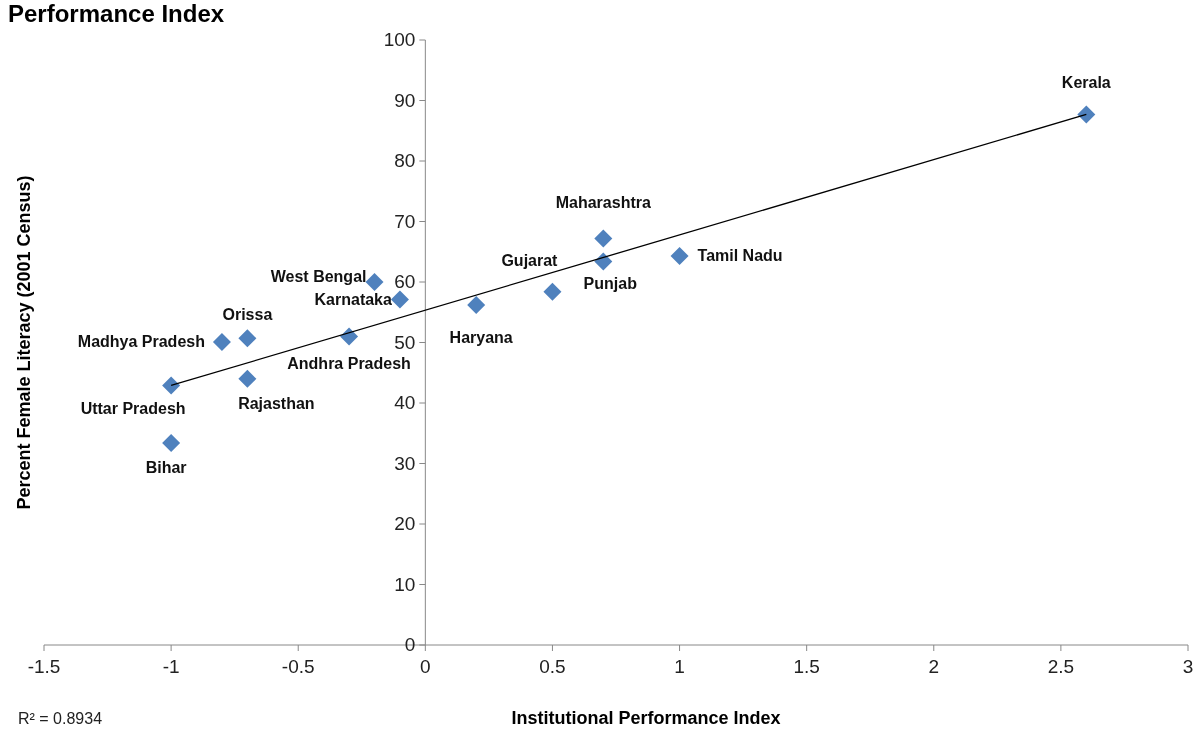 Image resolution: width=1200 pixels, height=732 pixels. I want to click on annotation: Rajasthan, so click(276, 403).